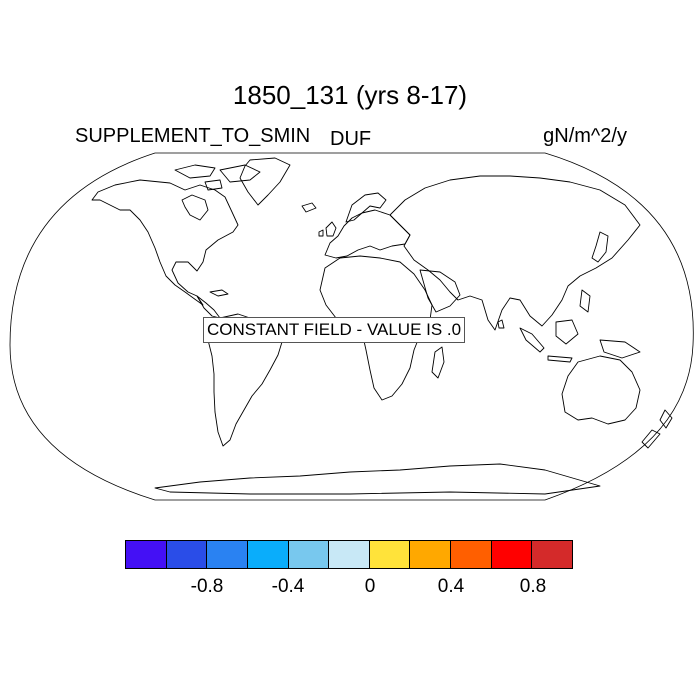 This screenshot has height=700, width=700. I want to click on colorbar, so click(349, 554).